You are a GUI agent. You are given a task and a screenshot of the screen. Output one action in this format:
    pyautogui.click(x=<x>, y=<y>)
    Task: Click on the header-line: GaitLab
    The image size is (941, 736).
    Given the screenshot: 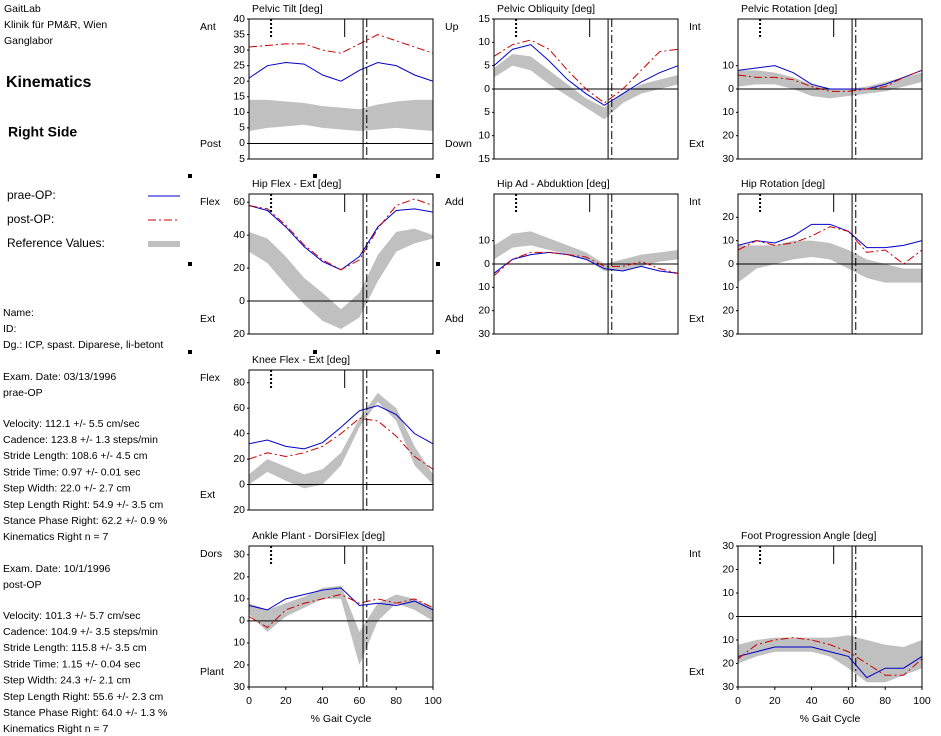 What is the action you would take?
    pyautogui.click(x=22, y=9)
    